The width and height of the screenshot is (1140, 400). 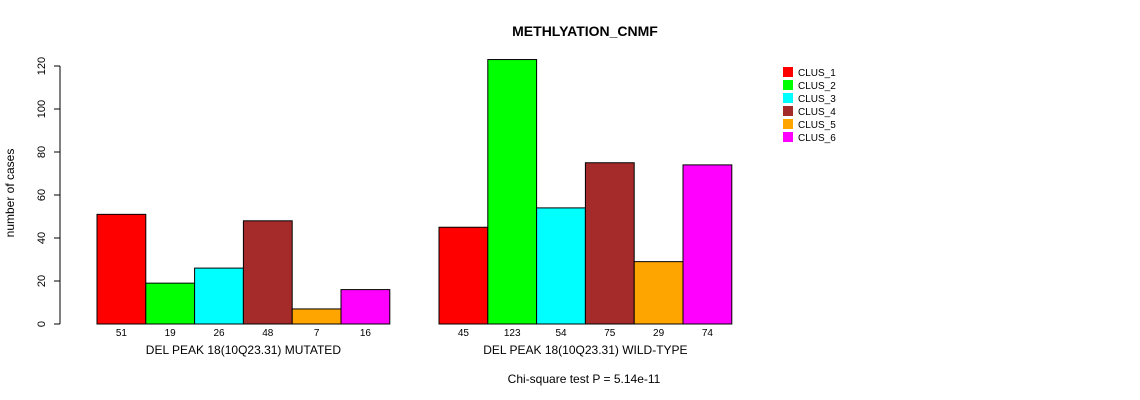 What do you see at coordinates (244, 350) in the screenshot?
I see `group-label: DEL PEAK 18(10Q23.31) MUTATED` at bounding box center [244, 350].